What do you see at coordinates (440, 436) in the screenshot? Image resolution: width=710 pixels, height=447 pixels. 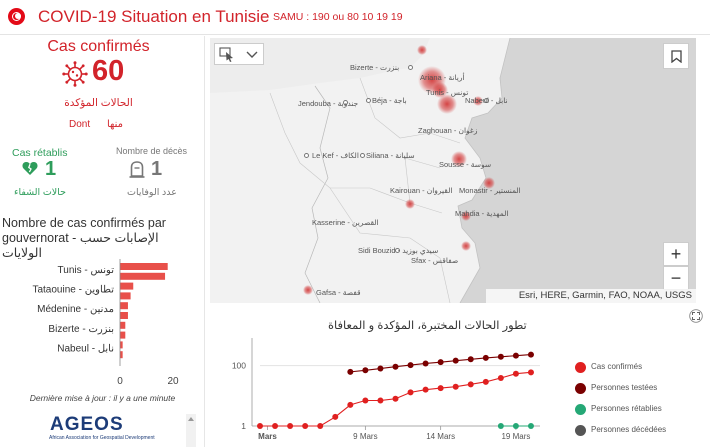 I see `x-tick-label: 14 Mars` at bounding box center [440, 436].